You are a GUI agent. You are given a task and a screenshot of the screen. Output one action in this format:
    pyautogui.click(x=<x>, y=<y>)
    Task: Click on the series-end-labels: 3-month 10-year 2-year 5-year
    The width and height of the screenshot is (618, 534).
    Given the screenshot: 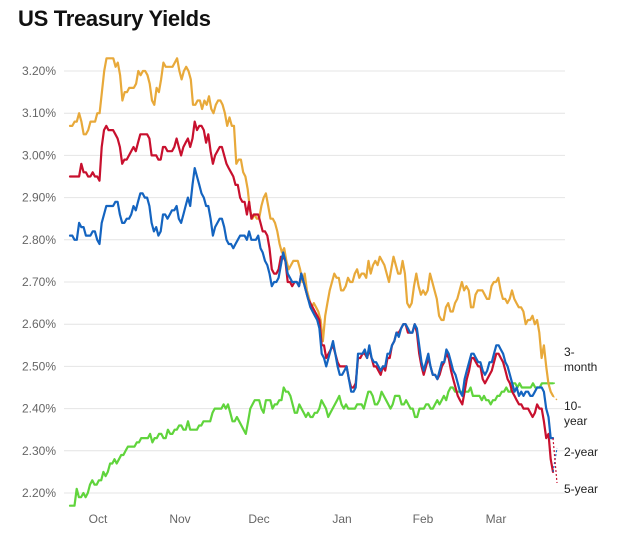 What is the action you would take?
    pyautogui.click(x=575, y=420)
    